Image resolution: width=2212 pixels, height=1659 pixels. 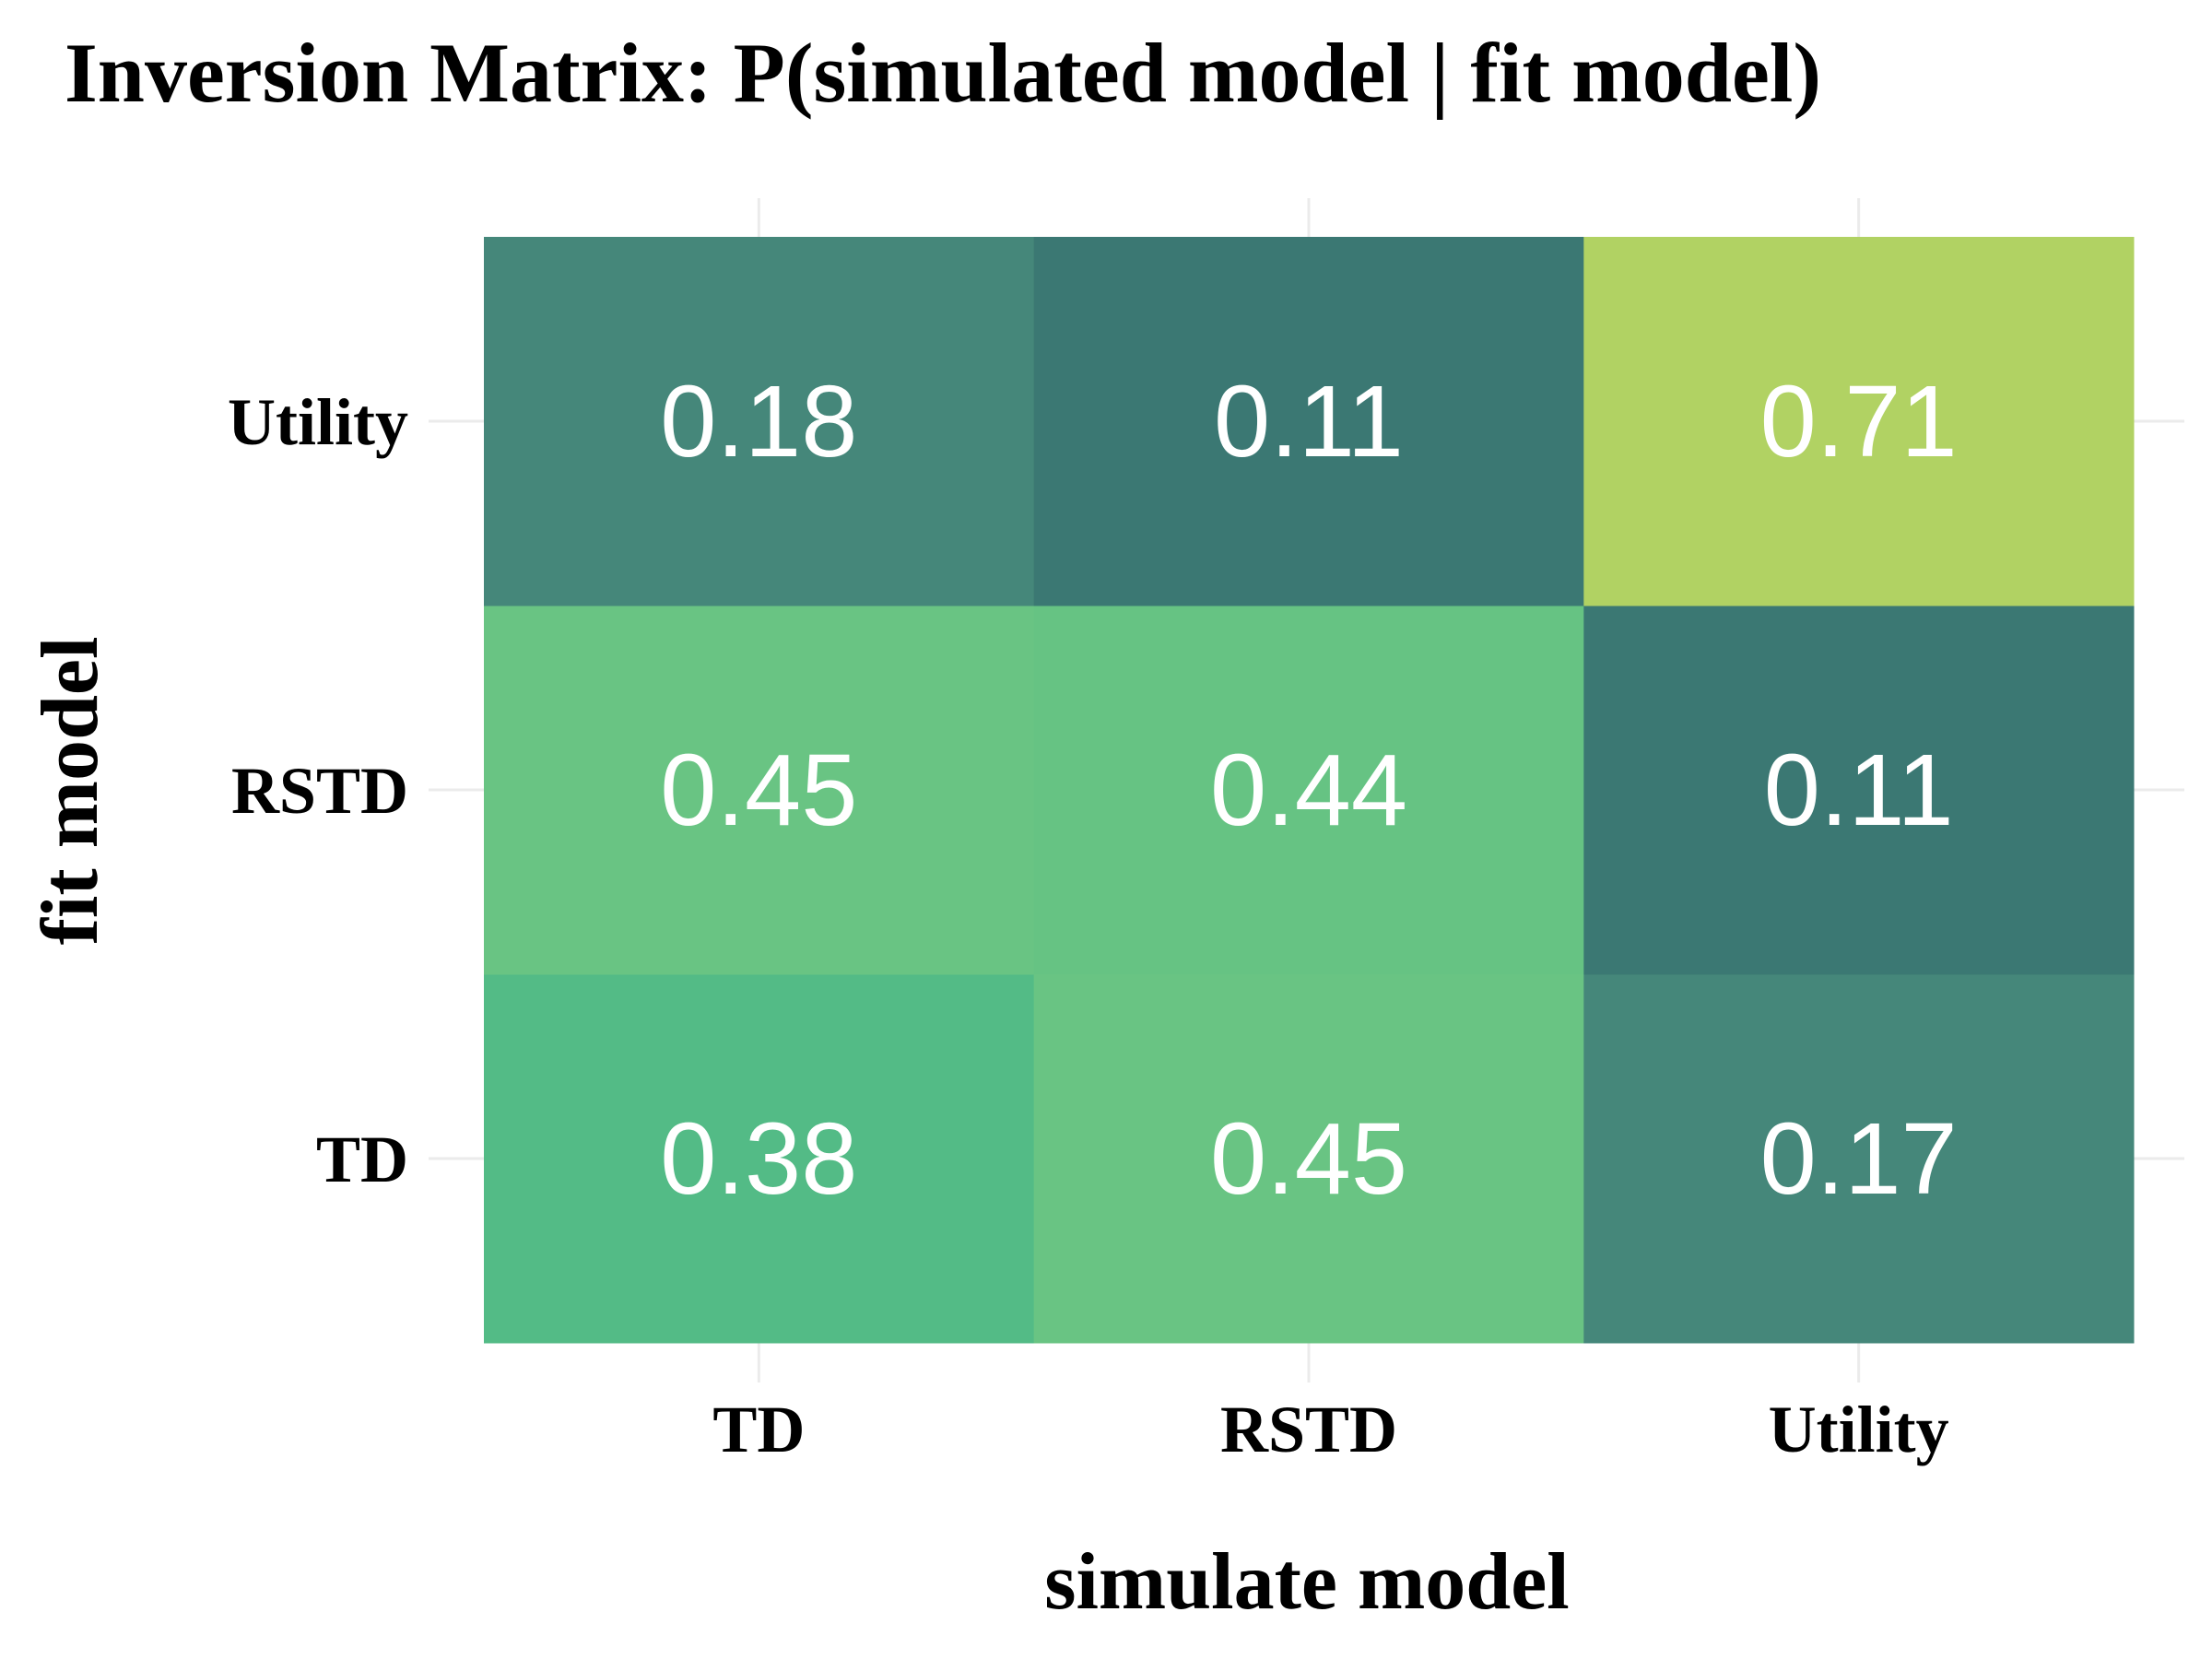 I want to click on cell-value-label: 0.38, so click(x=758, y=1159).